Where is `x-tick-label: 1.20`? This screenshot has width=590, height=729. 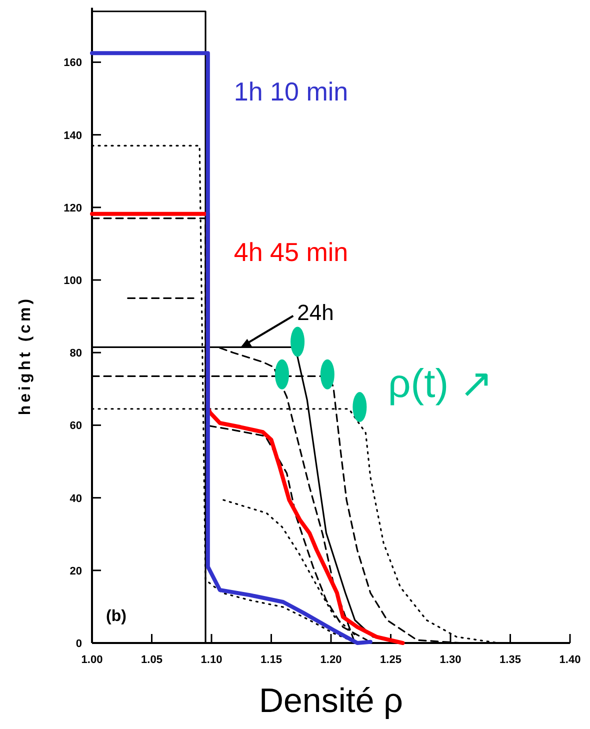
x-tick-label: 1.20 is located at coordinates (331, 660).